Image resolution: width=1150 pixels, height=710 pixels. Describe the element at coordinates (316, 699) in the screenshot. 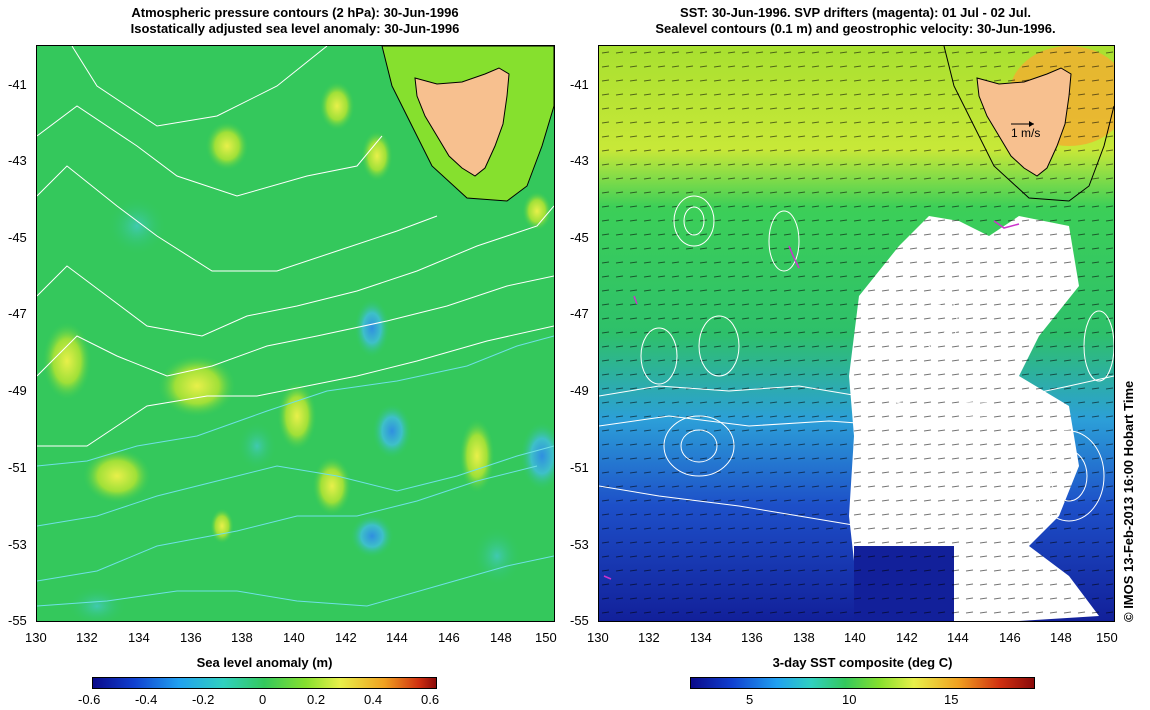

I see `colorbar-tick: 0.2` at that location.